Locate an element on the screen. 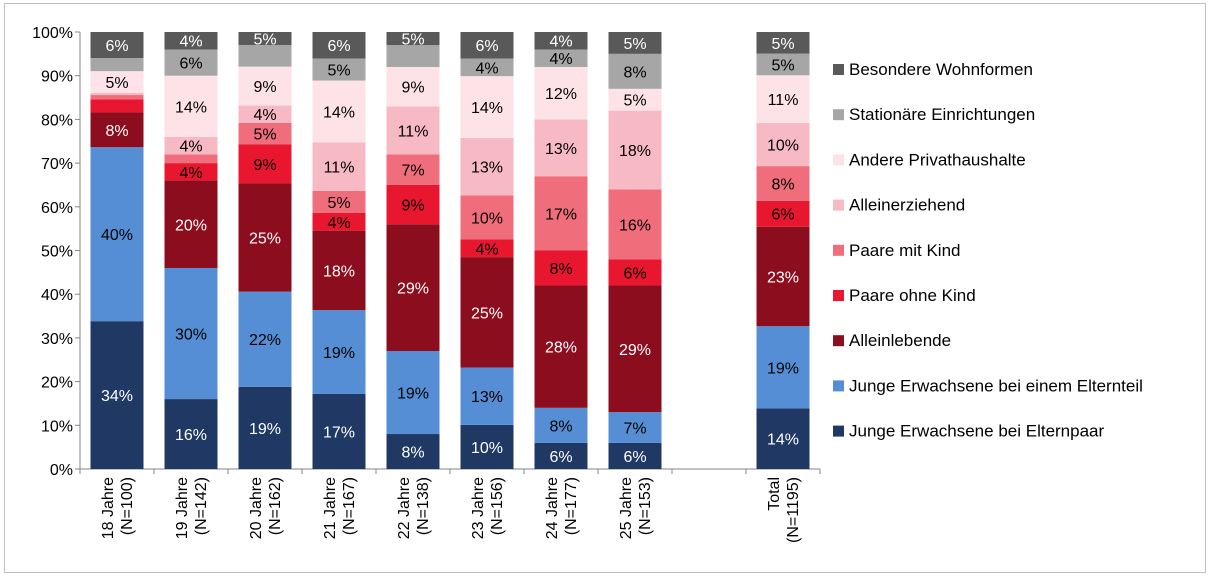  data-label: 25% is located at coordinates (265, 239).